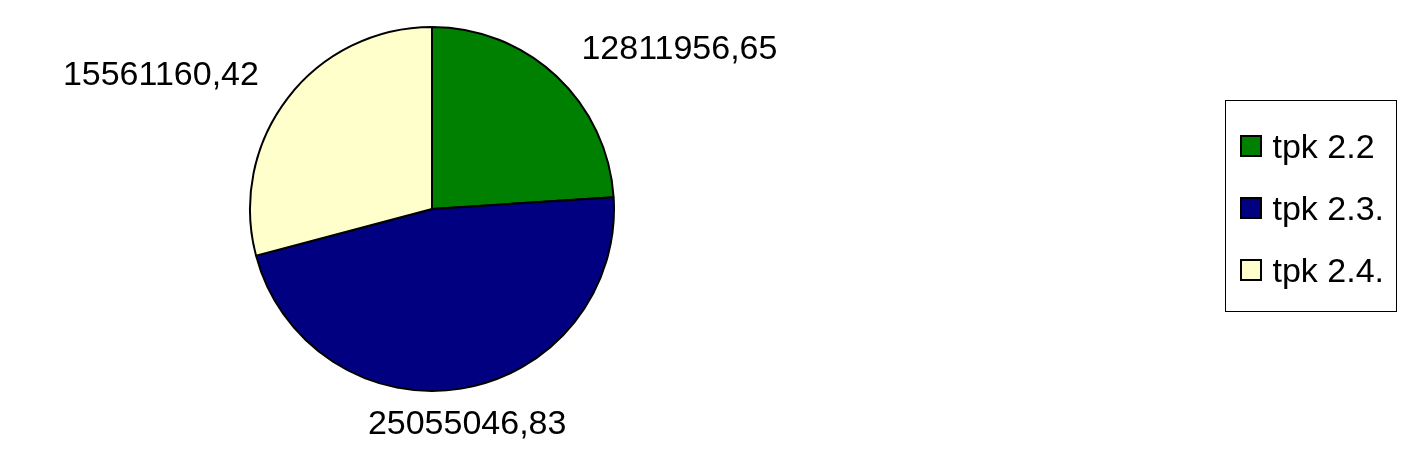 Image resolution: width=1401 pixels, height=457 pixels. Describe the element at coordinates (1328, 270) in the screenshot. I see `legend-label: tpk 2.4.` at that location.